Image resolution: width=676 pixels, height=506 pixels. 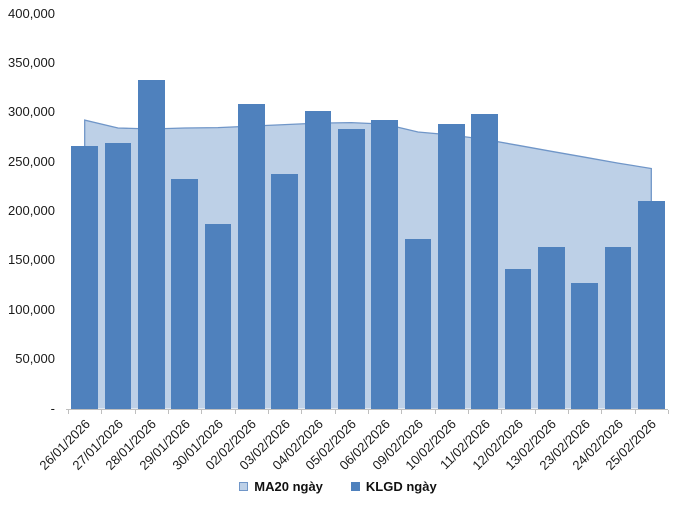 What do you see at coordinates (288, 486) in the screenshot?
I see `legend-label-ma20: MA20 ngày` at bounding box center [288, 486].